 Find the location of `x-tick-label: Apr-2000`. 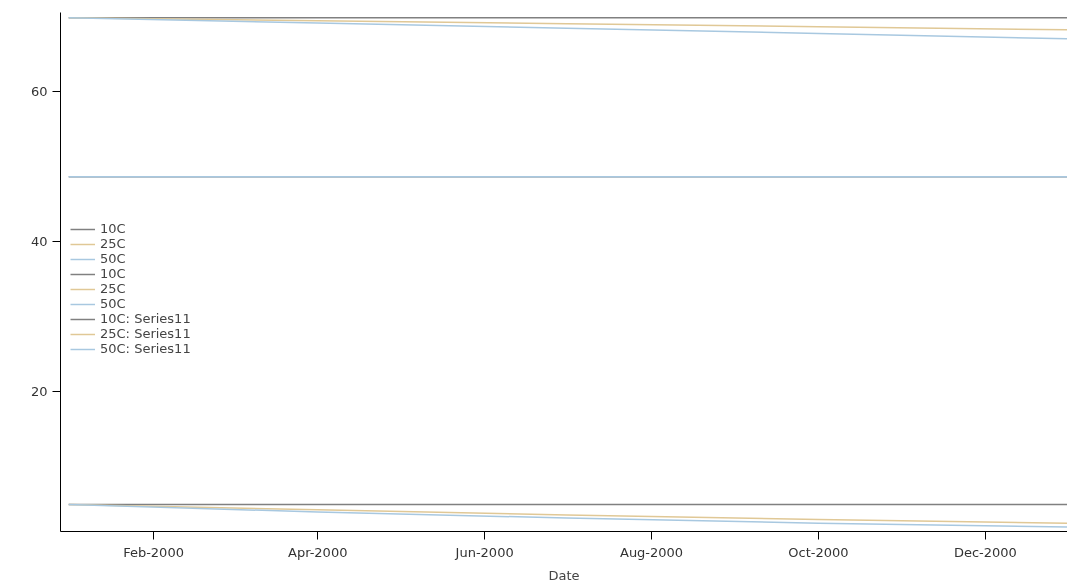

x-tick-label: Apr-2000 is located at coordinates (318, 552).